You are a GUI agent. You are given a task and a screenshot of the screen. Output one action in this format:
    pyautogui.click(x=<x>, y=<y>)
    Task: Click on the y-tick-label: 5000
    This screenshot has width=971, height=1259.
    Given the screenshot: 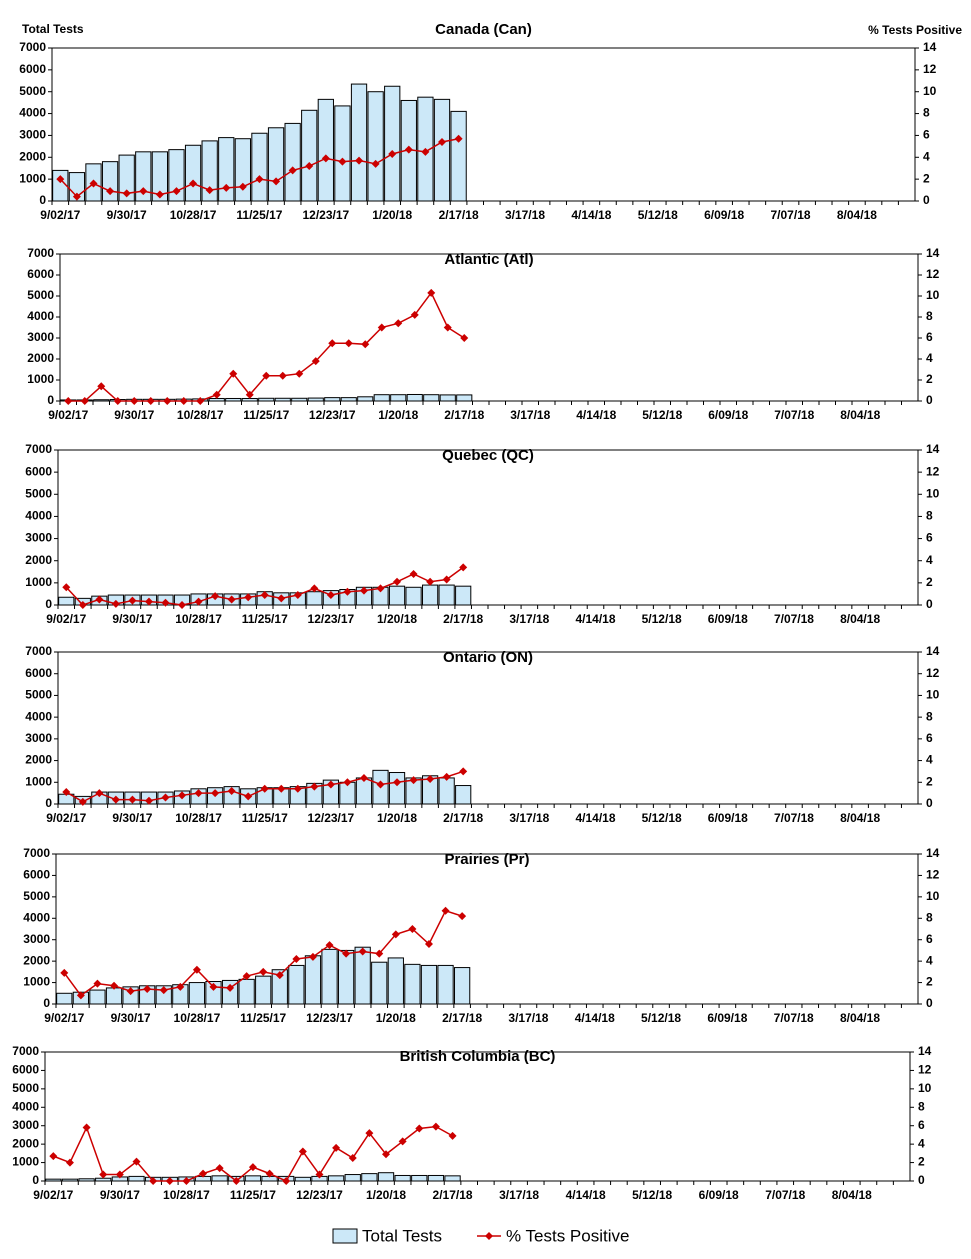 What is the action you would take?
    pyautogui.click(x=38, y=695)
    